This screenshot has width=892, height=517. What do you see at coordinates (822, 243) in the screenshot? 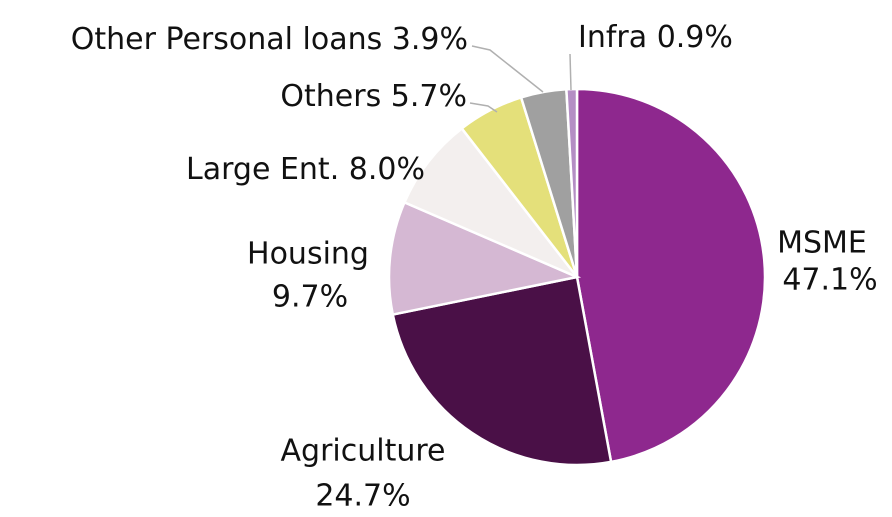
I see `slice-label: MSME` at bounding box center [822, 243].